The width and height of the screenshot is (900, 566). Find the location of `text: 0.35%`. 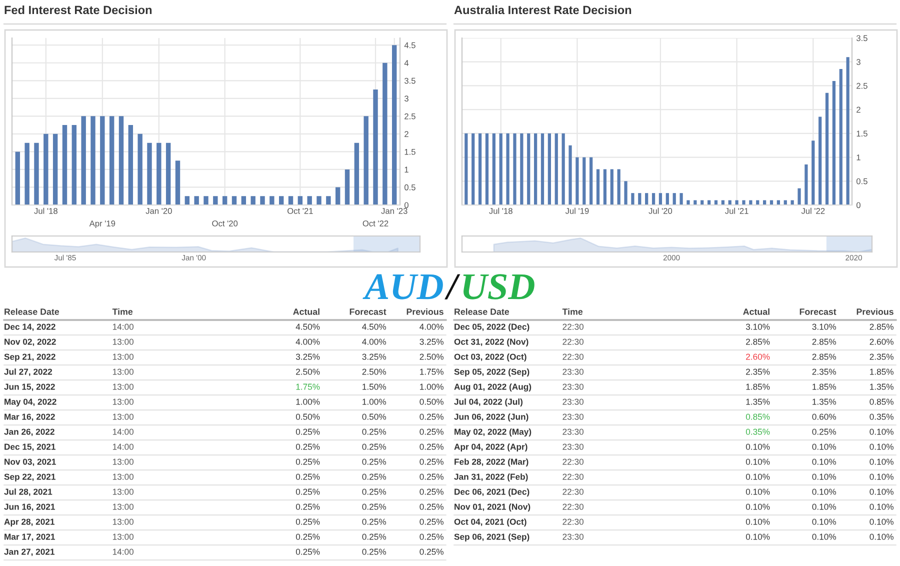

text: 0.35% is located at coordinates (882, 417).